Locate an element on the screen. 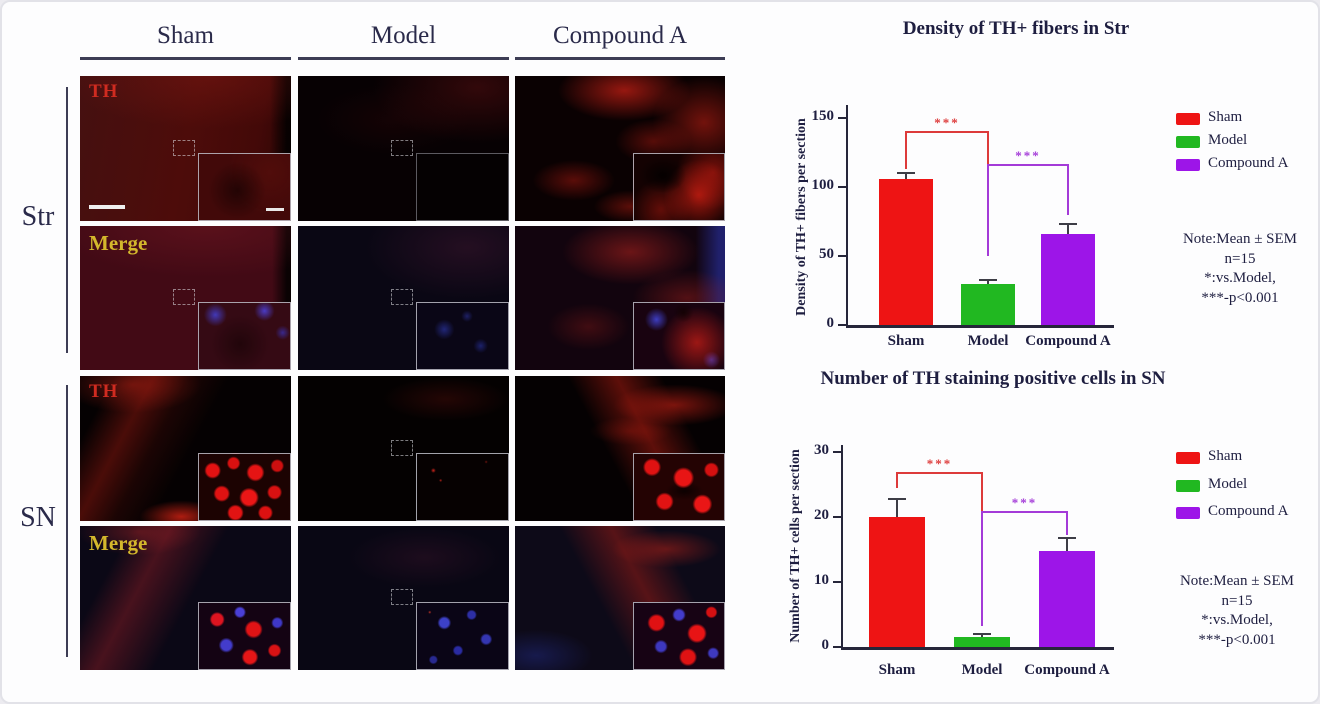 This screenshot has height=704, width=1320. chart-title: Density of TH+ fibers in Str is located at coordinates (1016, 28).